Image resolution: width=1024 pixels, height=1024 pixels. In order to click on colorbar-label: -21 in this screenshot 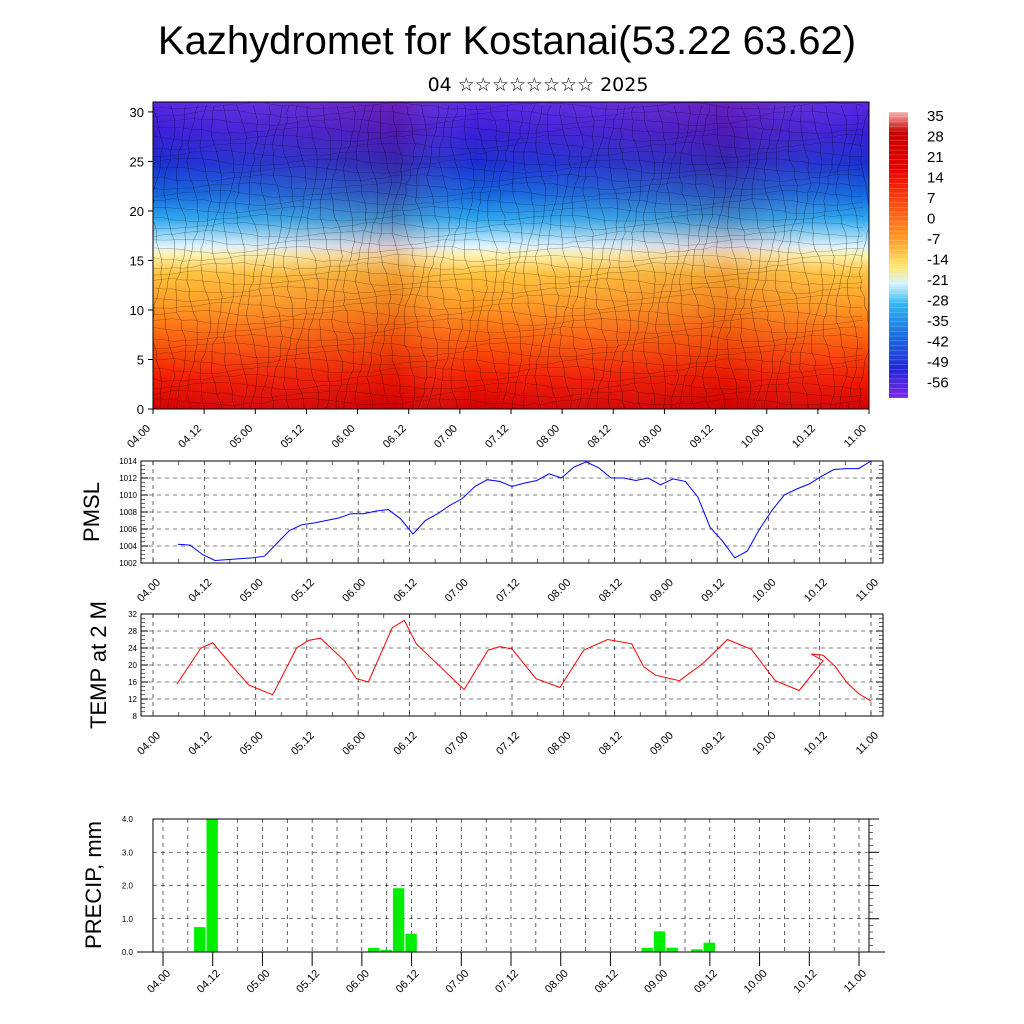, I will do `click(938, 280)`.